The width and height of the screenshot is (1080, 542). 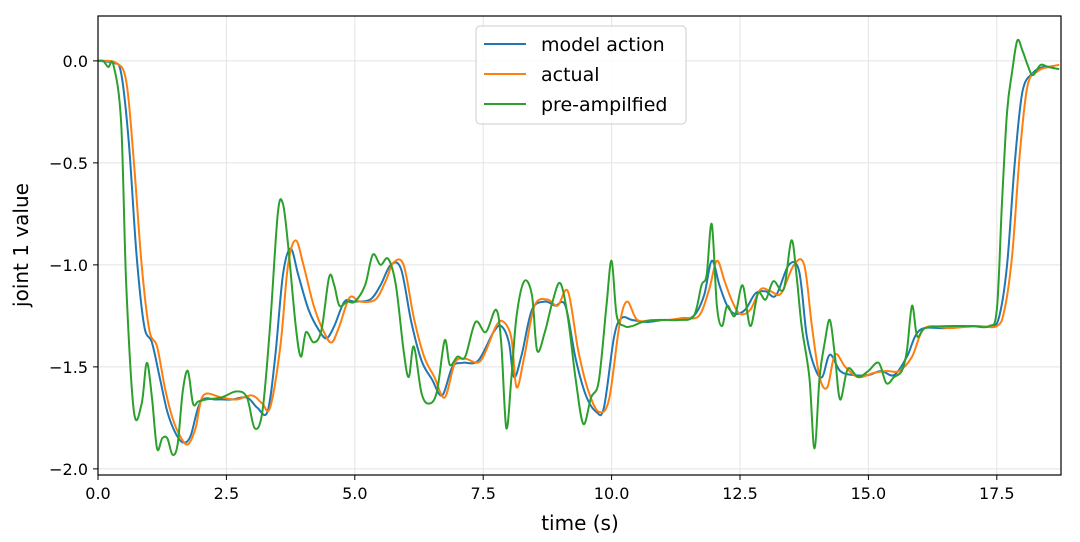 What do you see at coordinates (75, 61) in the screenshot?
I see `y-tick-label: 0.0` at bounding box center [75, 61].